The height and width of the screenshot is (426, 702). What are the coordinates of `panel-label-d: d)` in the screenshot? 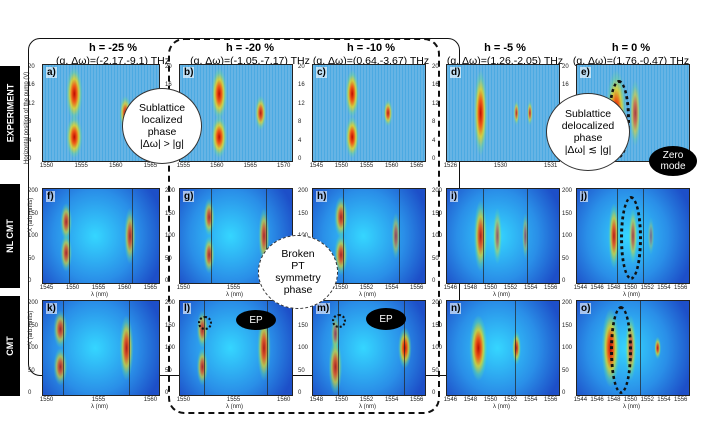 It's located at (456, 72).